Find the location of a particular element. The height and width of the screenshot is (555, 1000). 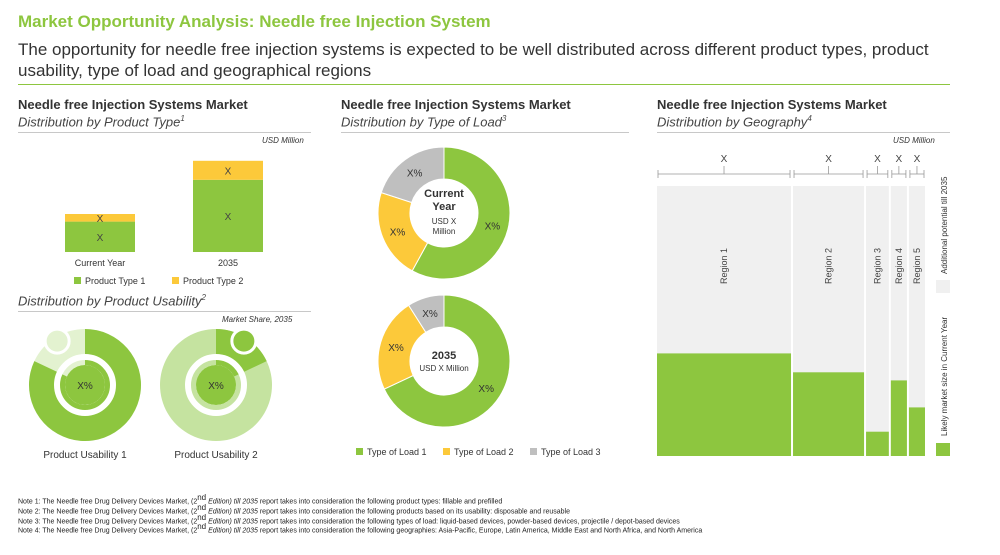

donut-caption: Product Usability 2 is located at coordinates (216, 455).